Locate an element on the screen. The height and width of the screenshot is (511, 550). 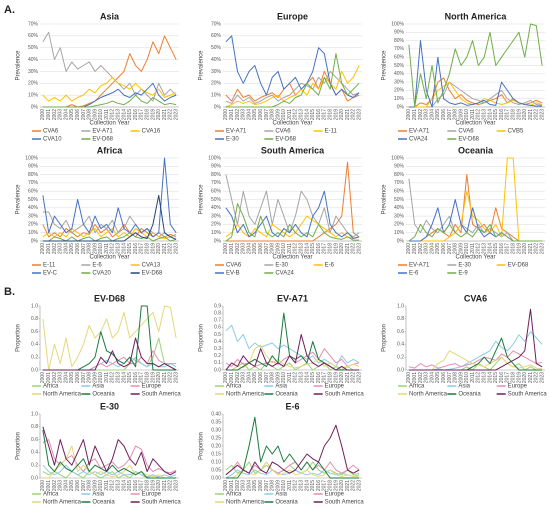
x-tick-label: 2019 is located at coordinates (519, 248).